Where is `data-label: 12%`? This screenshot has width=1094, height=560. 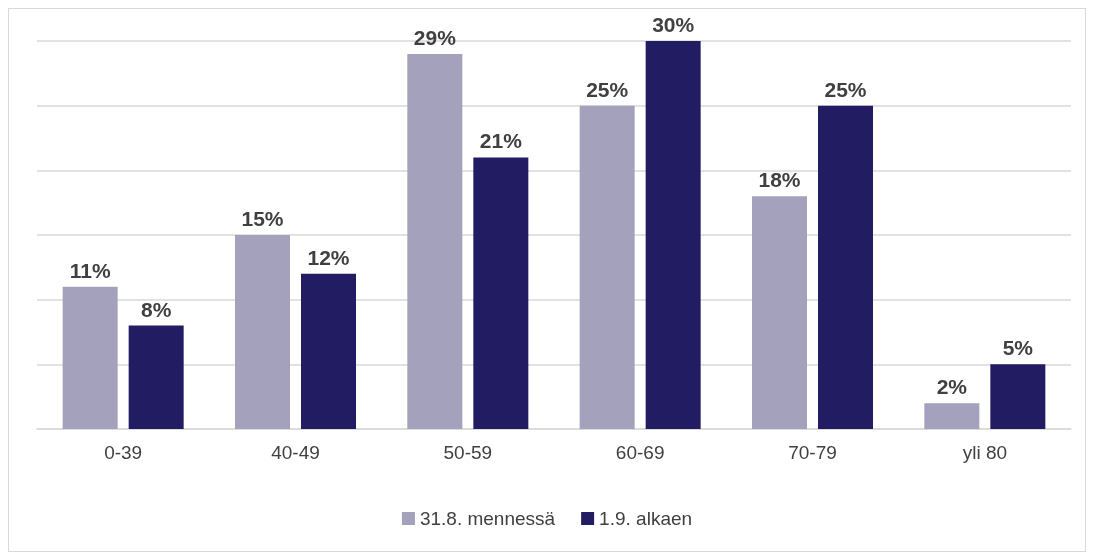 data-label: 12% is located at coordinates (328, 257).